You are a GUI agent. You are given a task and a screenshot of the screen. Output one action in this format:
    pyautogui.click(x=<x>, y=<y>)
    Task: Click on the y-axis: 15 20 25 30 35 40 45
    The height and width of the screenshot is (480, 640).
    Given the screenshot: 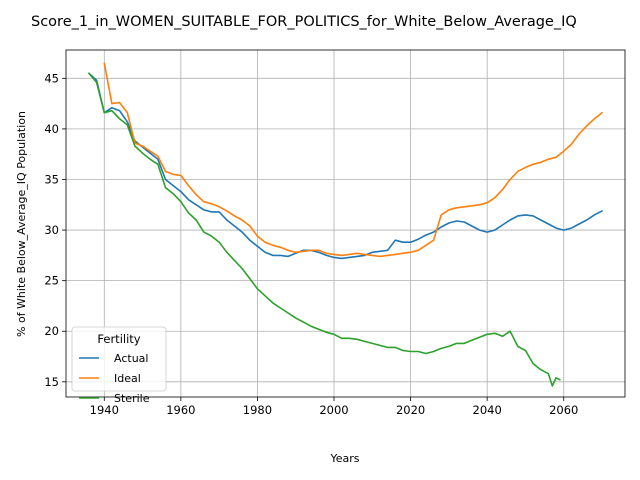 What is the action you would take?
    pyautogui.click(x=55, y=230)
    